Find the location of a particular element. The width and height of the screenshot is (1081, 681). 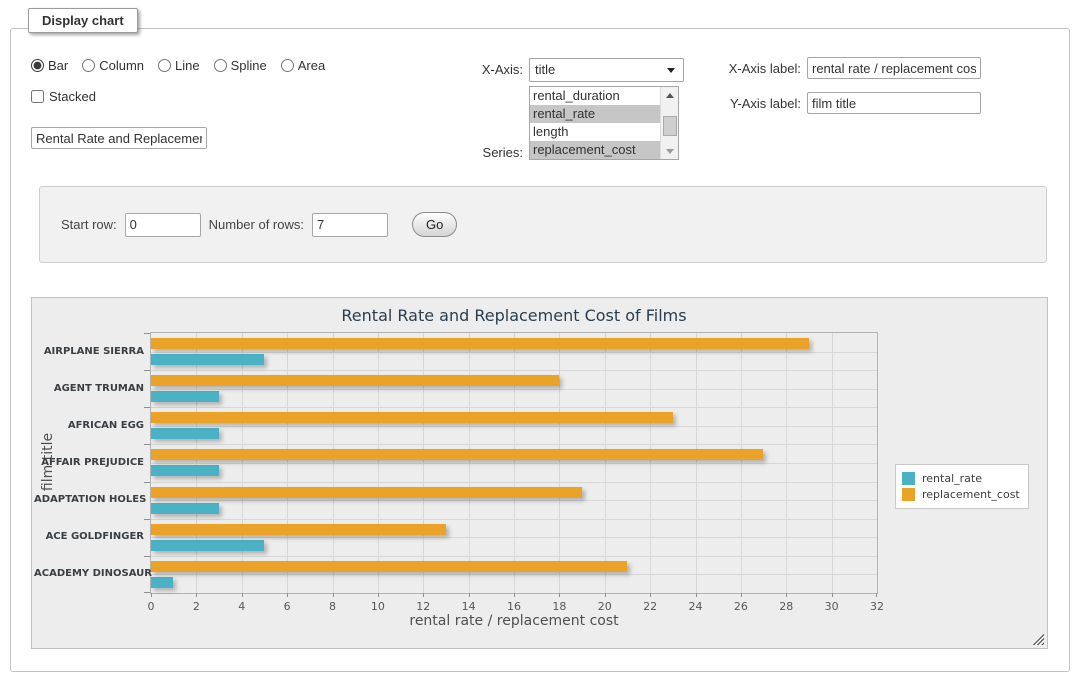

area-radio is located at coordinates (287, 65).